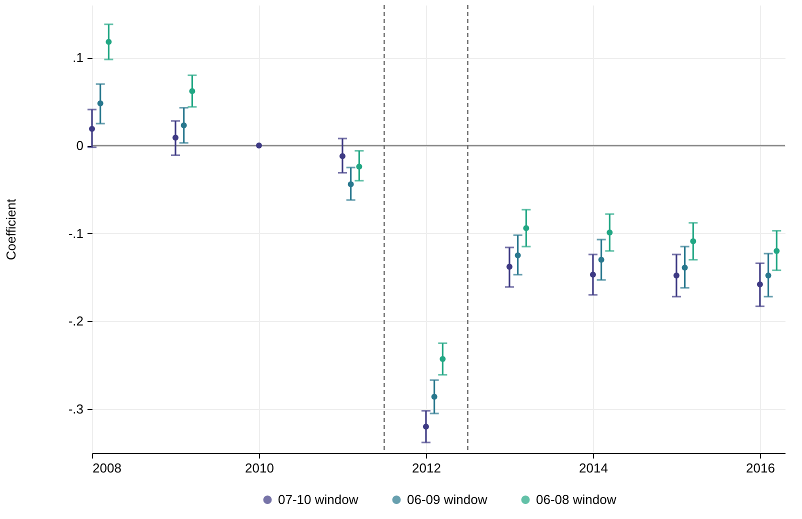  I want to click on x-tick-label: 2010, so click(259, 468).